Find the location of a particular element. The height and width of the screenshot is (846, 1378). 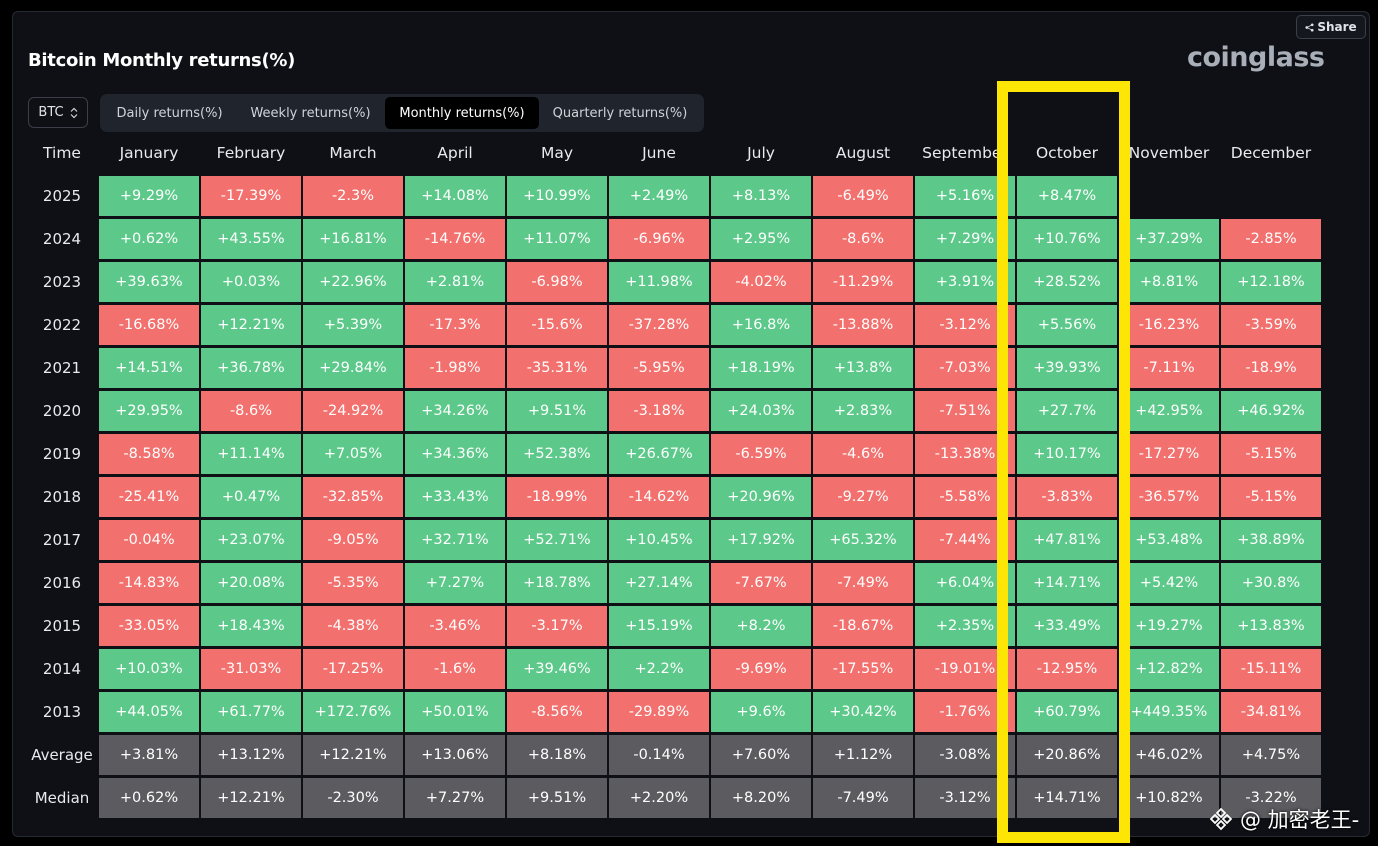

return-cell: -35.31% is located at coordinates (557, 368).